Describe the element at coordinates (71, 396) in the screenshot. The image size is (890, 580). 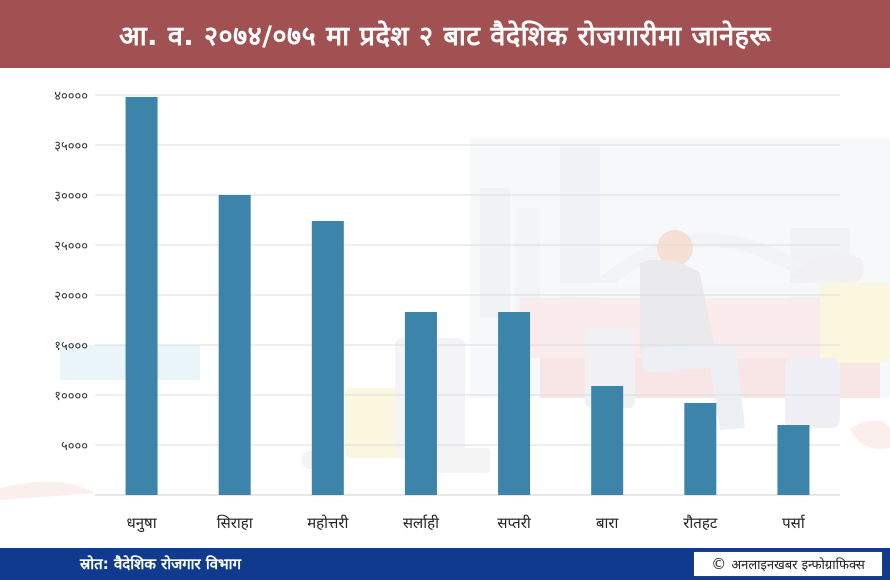
I see `y-tick-label: १००००` at that location.